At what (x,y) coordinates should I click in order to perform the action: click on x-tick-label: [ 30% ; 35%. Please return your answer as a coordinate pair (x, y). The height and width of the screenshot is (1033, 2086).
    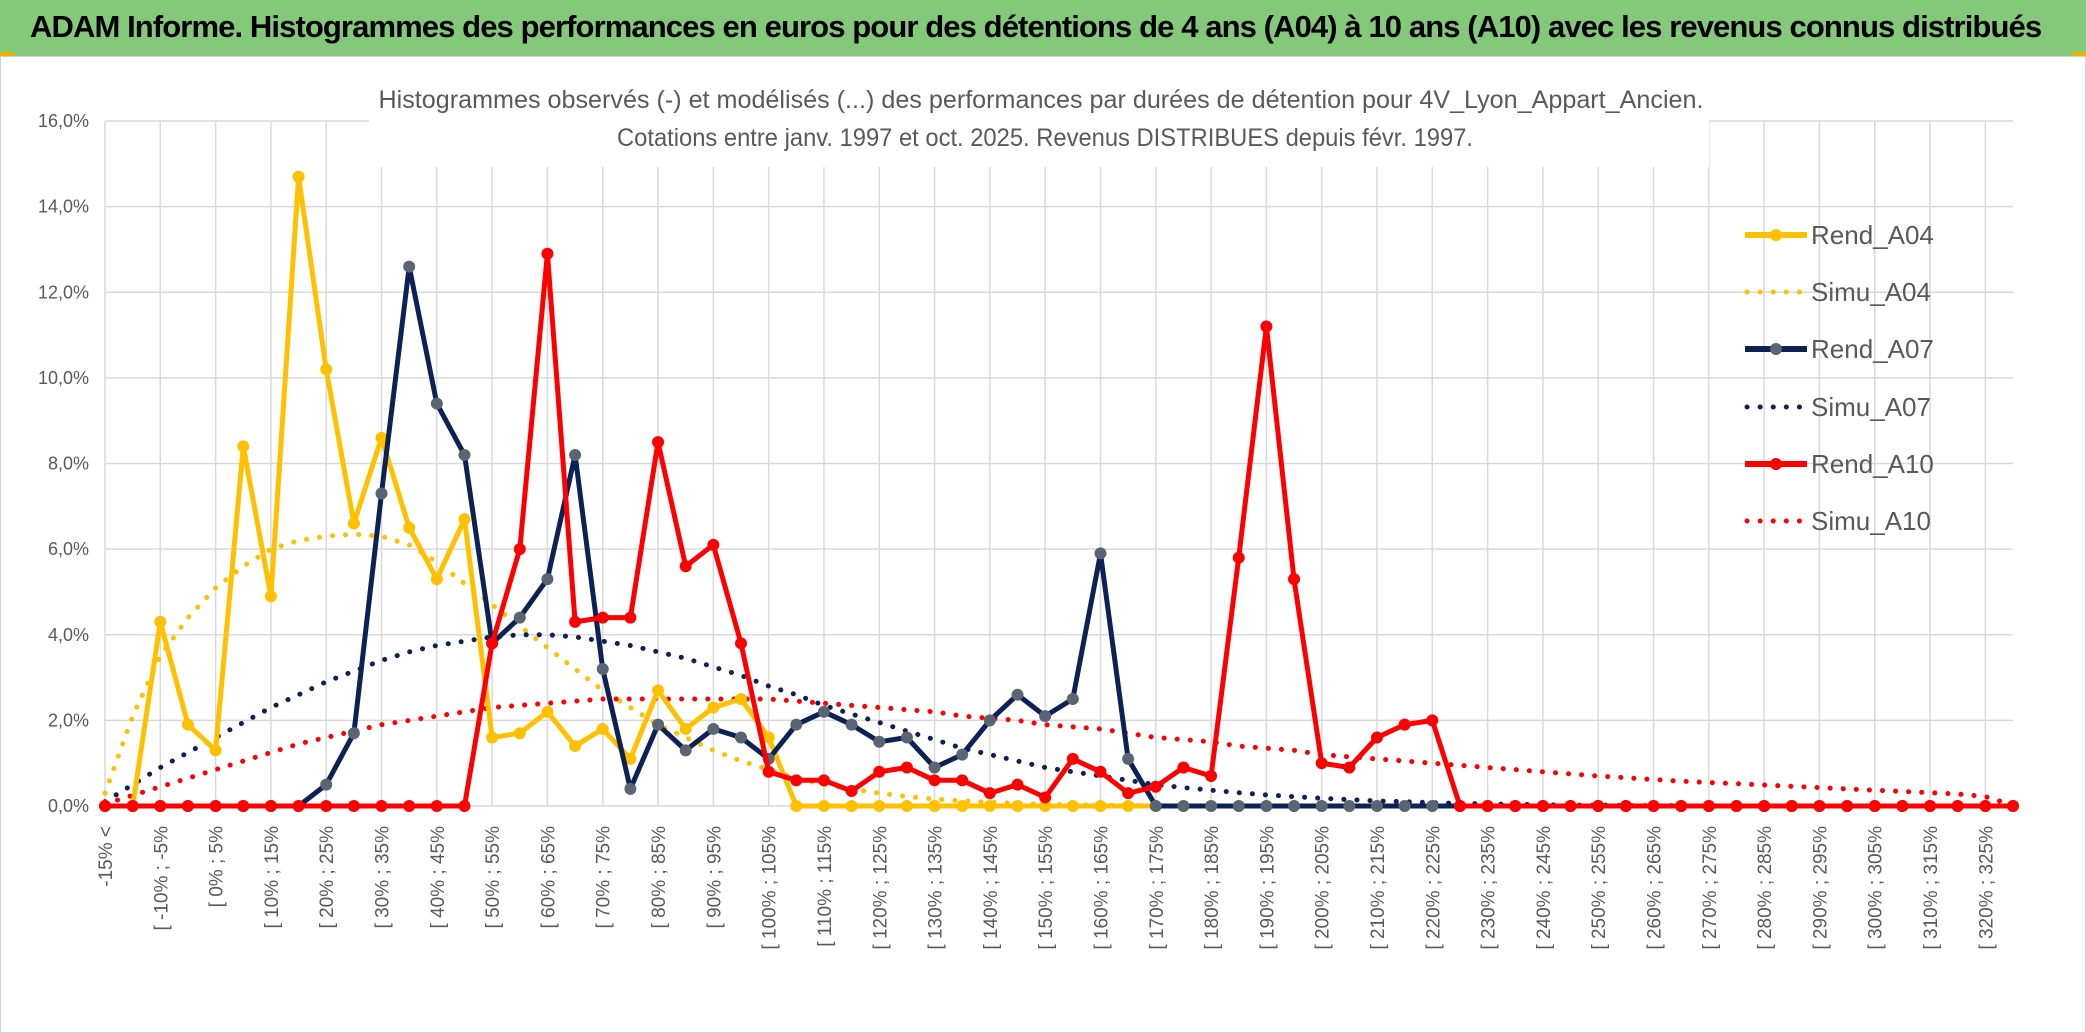
    Looking at the image, I should click on (383, 877).